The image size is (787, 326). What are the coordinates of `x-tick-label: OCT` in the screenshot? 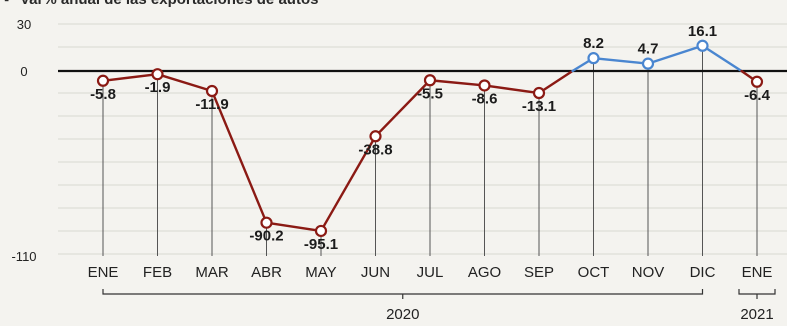 It's located at (594, 272).